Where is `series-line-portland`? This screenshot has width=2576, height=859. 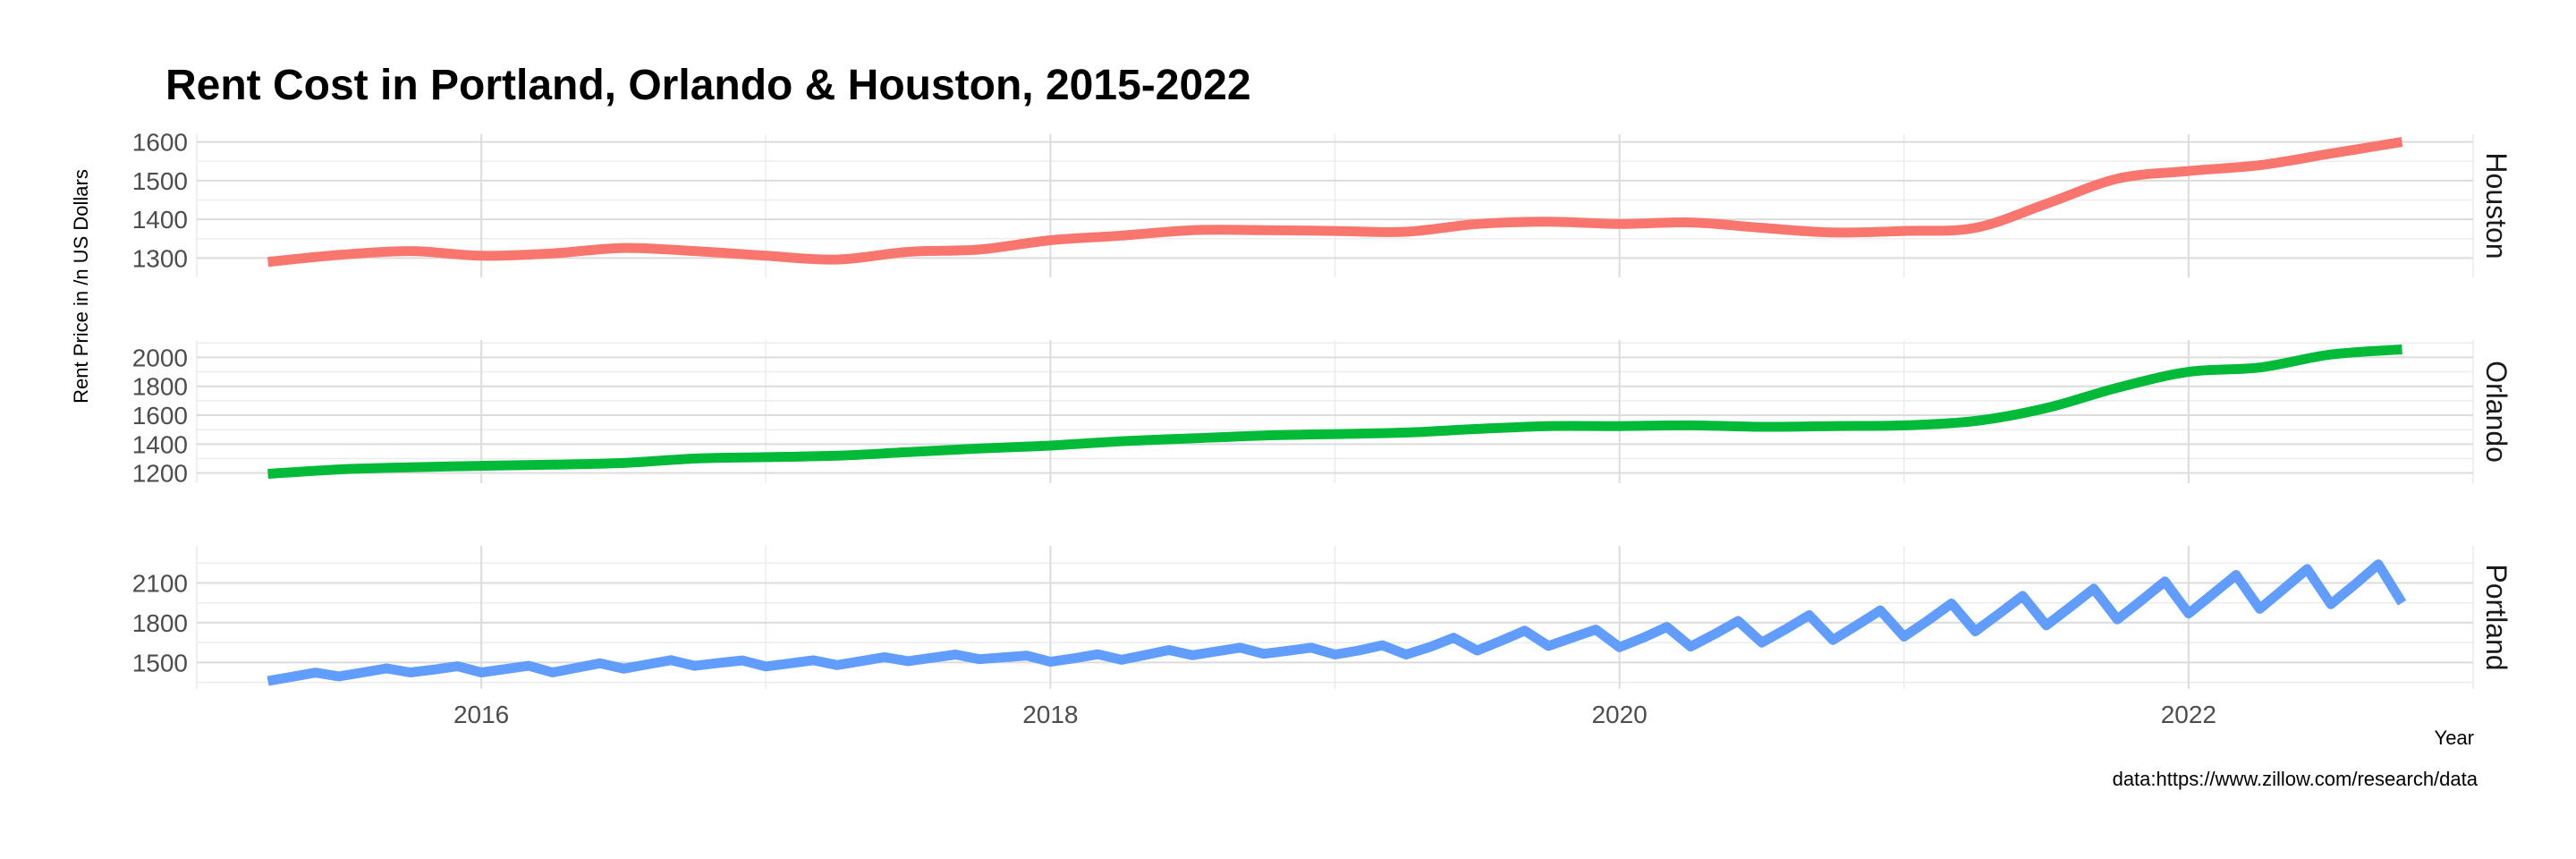 series-line-portland is located at coordinates (1337, 622).